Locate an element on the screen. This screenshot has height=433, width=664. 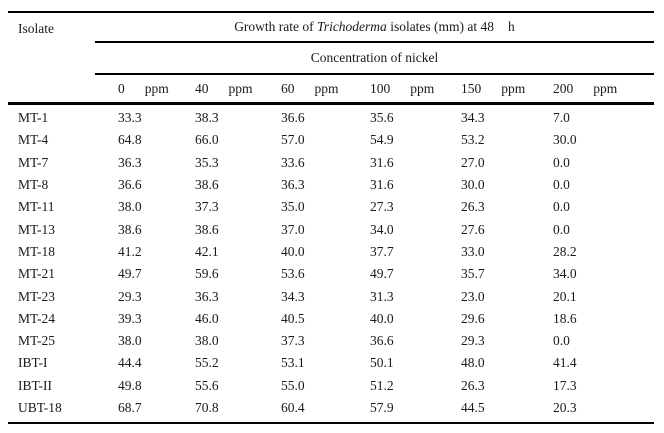
value-cell: 36.6 is located at coordinates (130, 185).